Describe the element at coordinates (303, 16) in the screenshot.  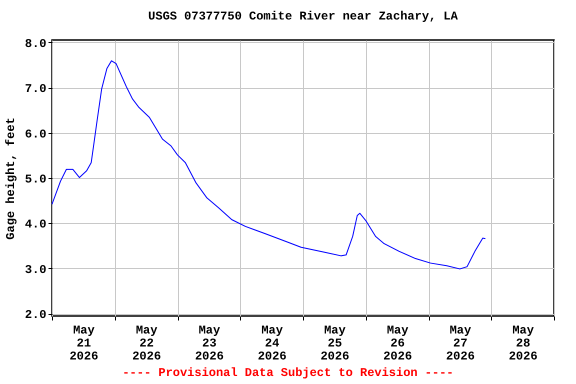
I see `chart-title: USGS 07377750 Comite River near Zachary, LA` at that location.